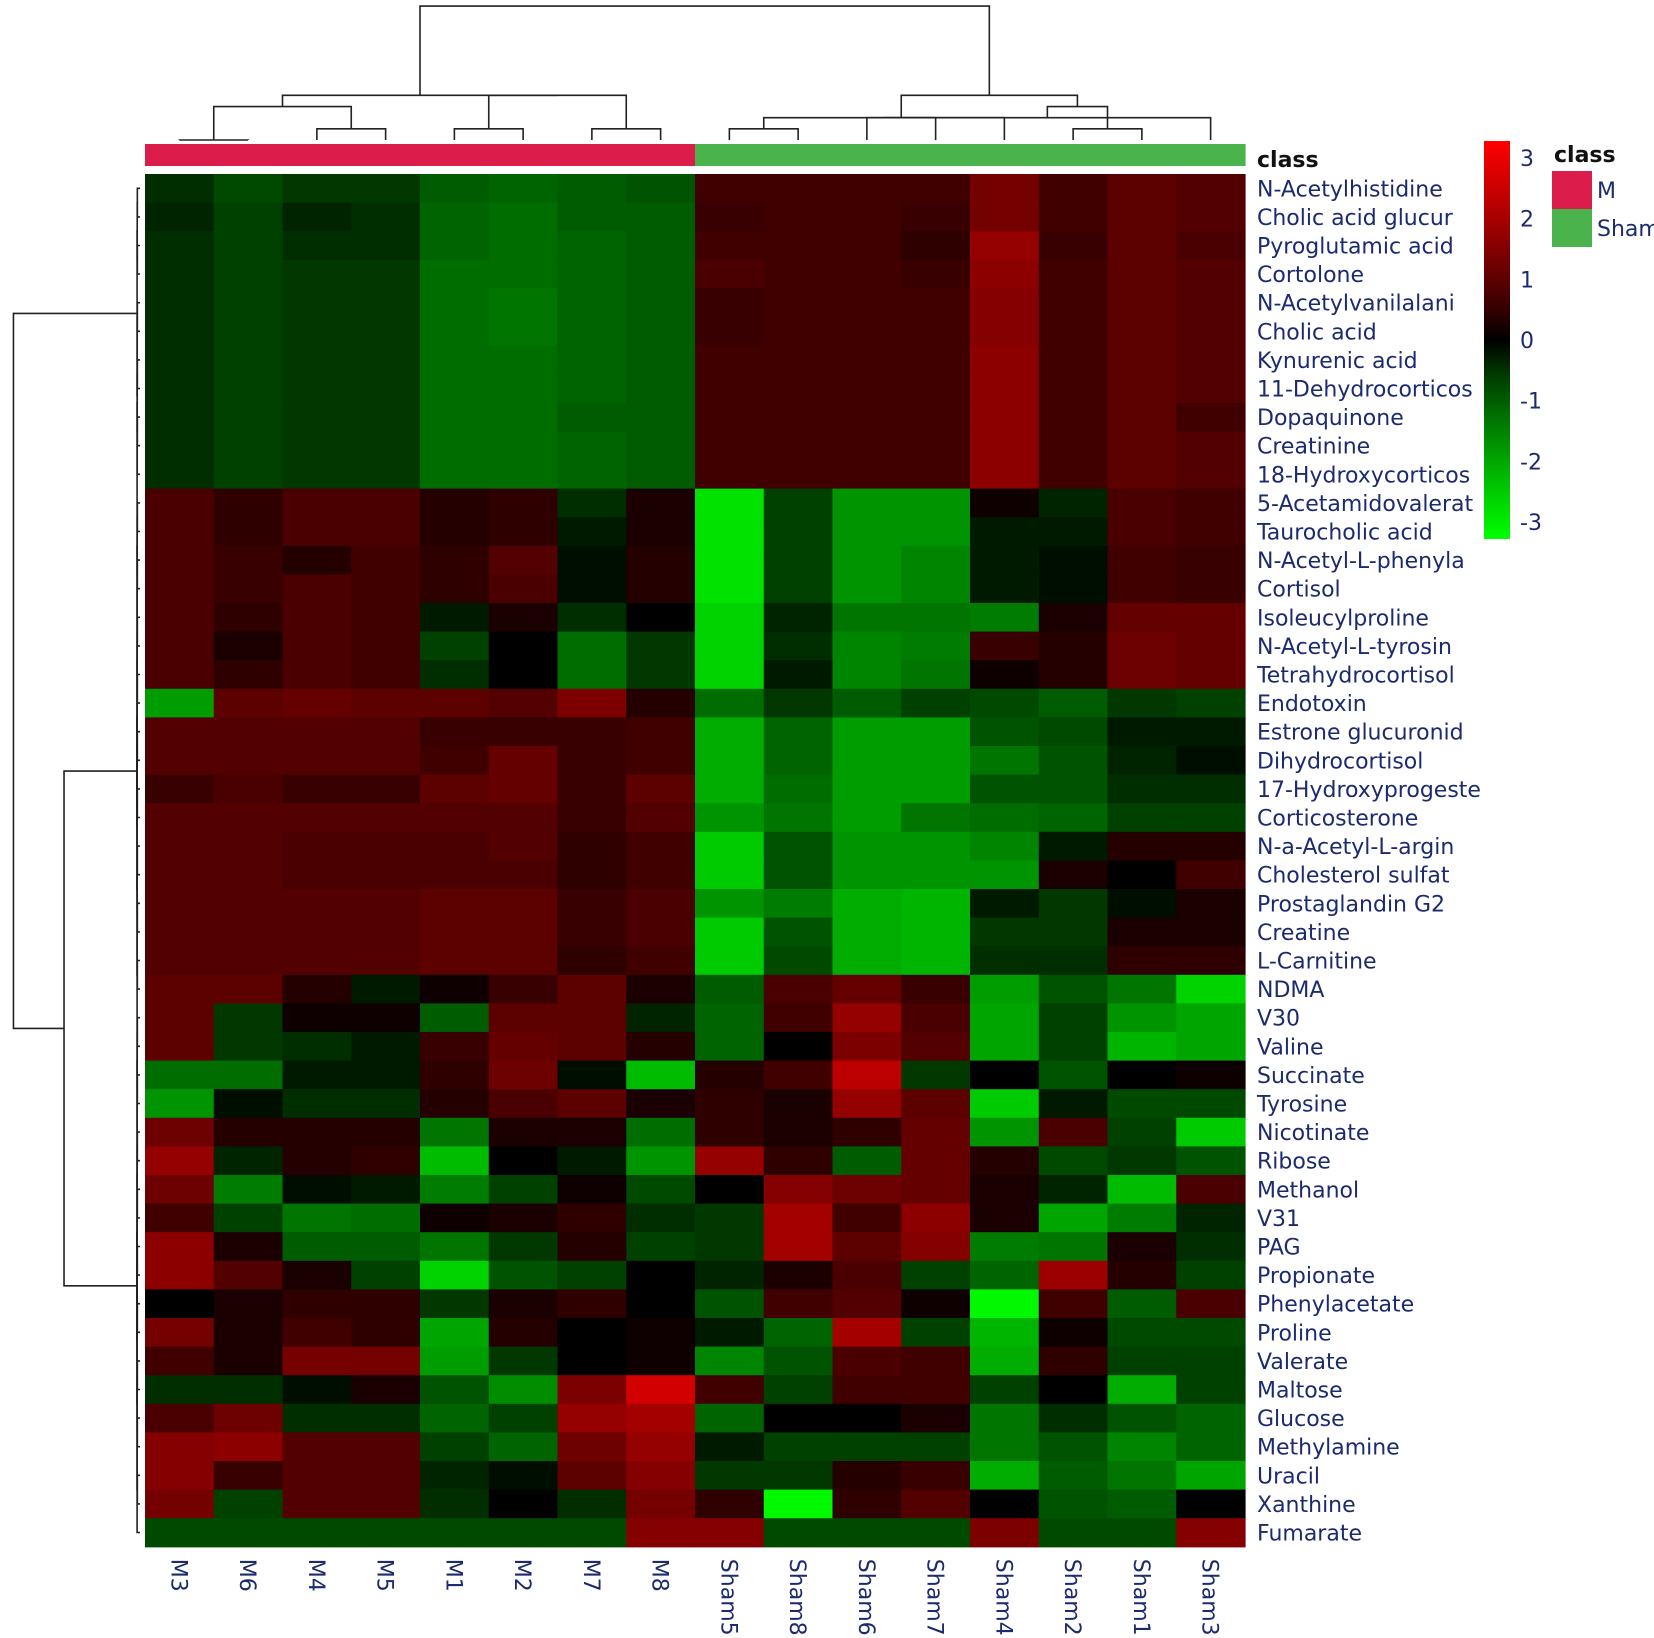  I want to click on row-label: L-Carnitine, so click(1317, 962).